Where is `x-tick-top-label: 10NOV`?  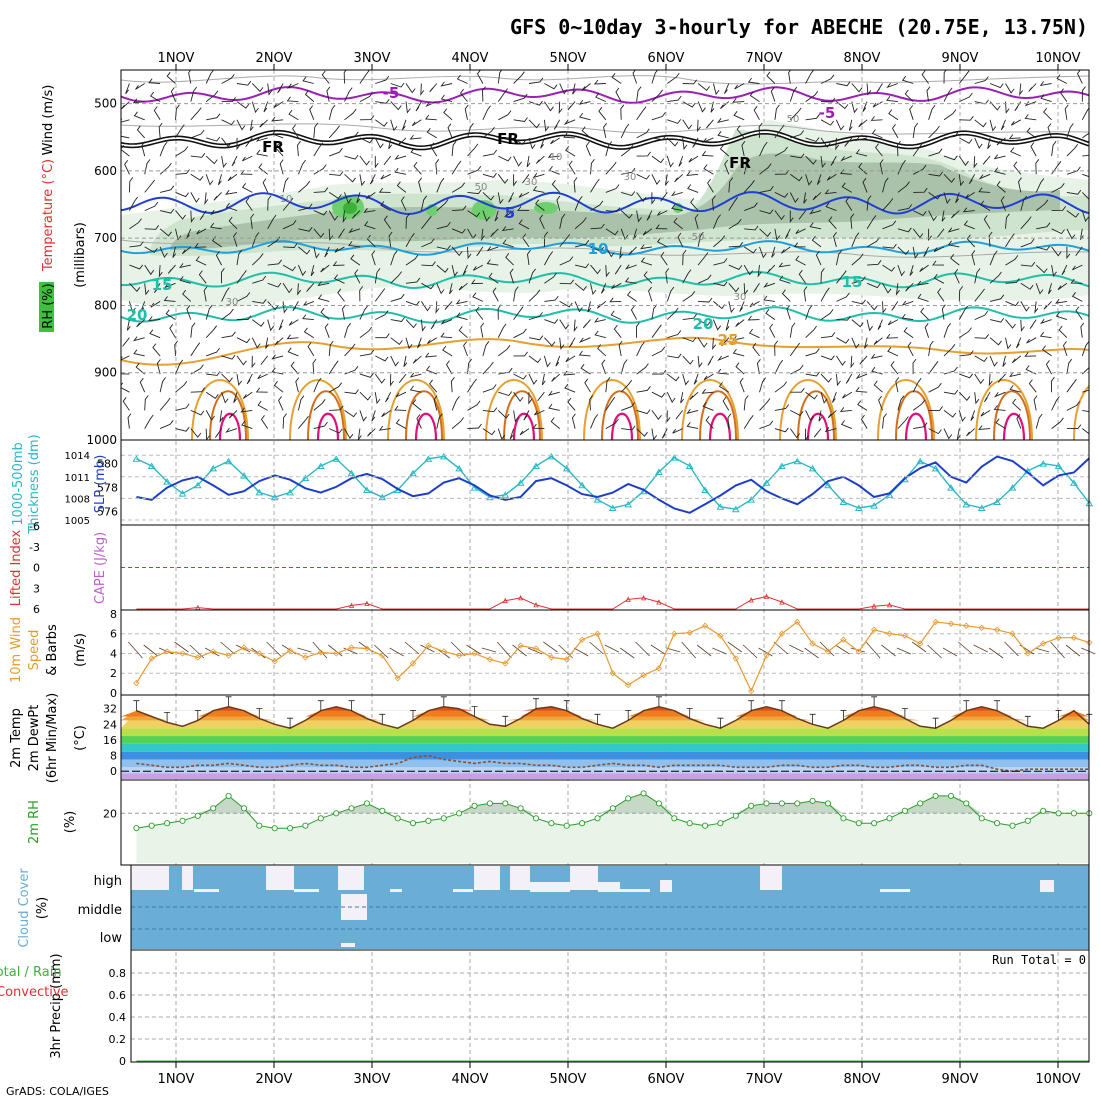
x-tick-top-label: 10NOV is located at coordinates (1057, 58).